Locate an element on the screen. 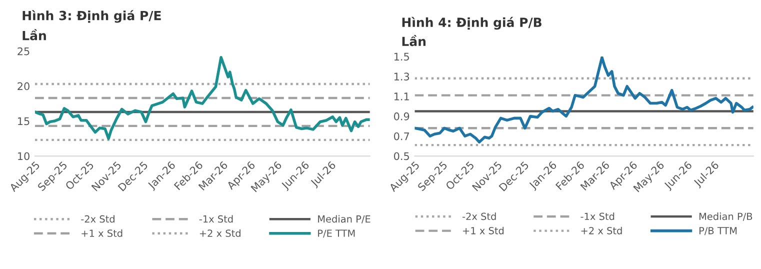 The width and height of the screenshot is (761, 269). y-tick-label: 20 is located at coordinates (24, 86).